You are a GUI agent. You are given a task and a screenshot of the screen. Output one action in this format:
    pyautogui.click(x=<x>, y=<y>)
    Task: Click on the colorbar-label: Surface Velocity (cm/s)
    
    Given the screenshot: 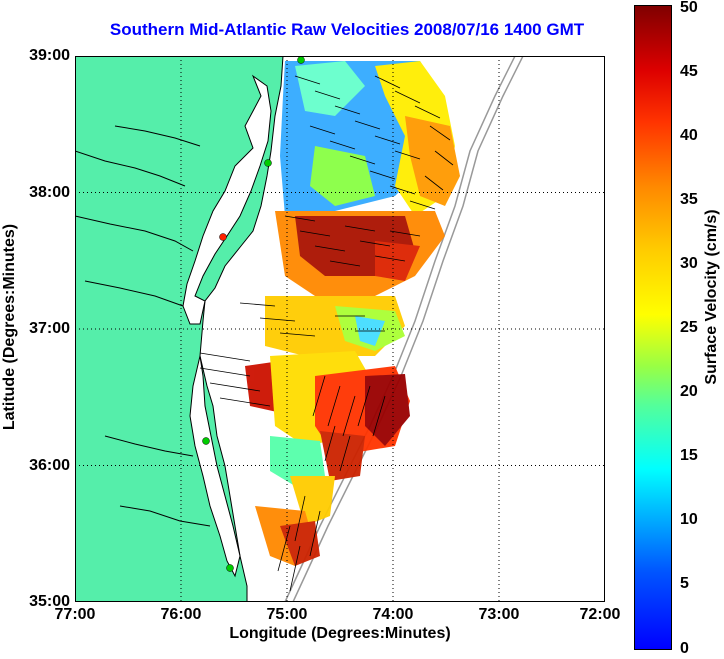 What is the action you would take?
    pyautogui.click(x=711, y=297)
    